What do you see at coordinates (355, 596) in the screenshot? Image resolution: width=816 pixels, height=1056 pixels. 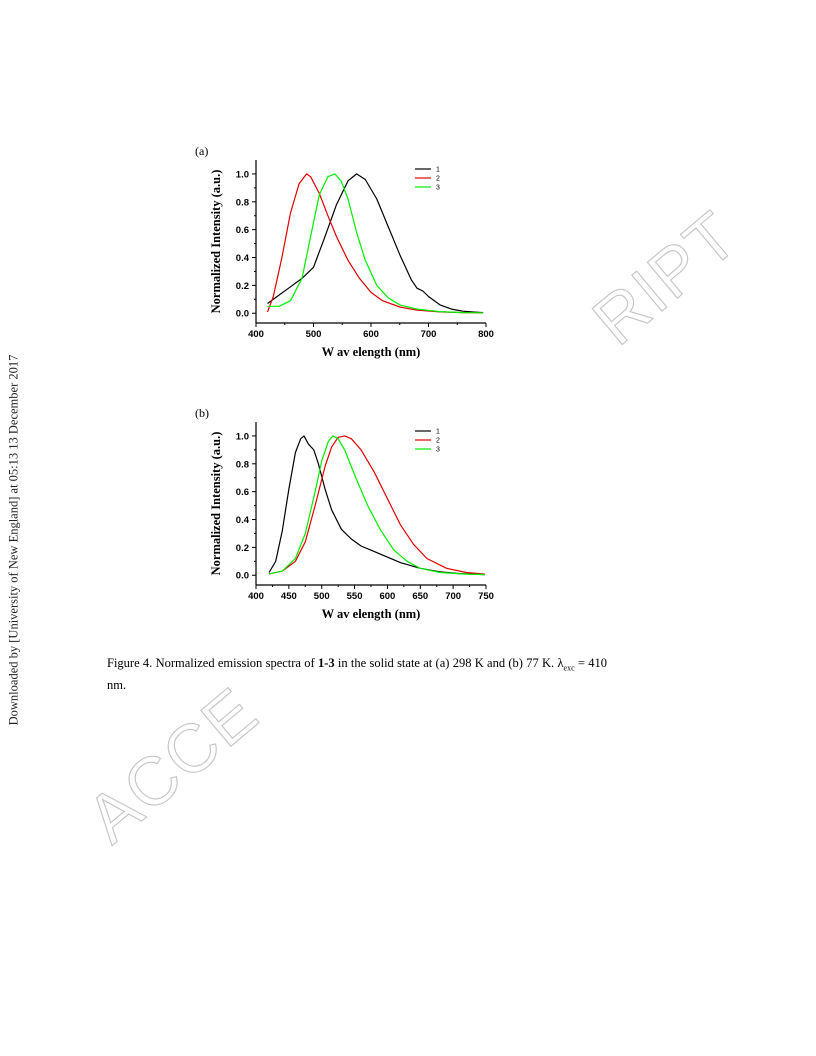 I see `x-tick-label: 550` at bounding box center [355, 596].